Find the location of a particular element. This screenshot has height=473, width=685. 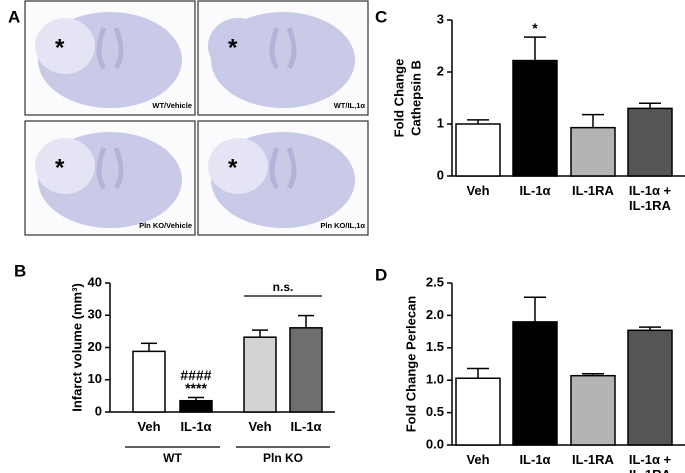

image-caption: WT/IL,1α is located at coordinates (350, 105).